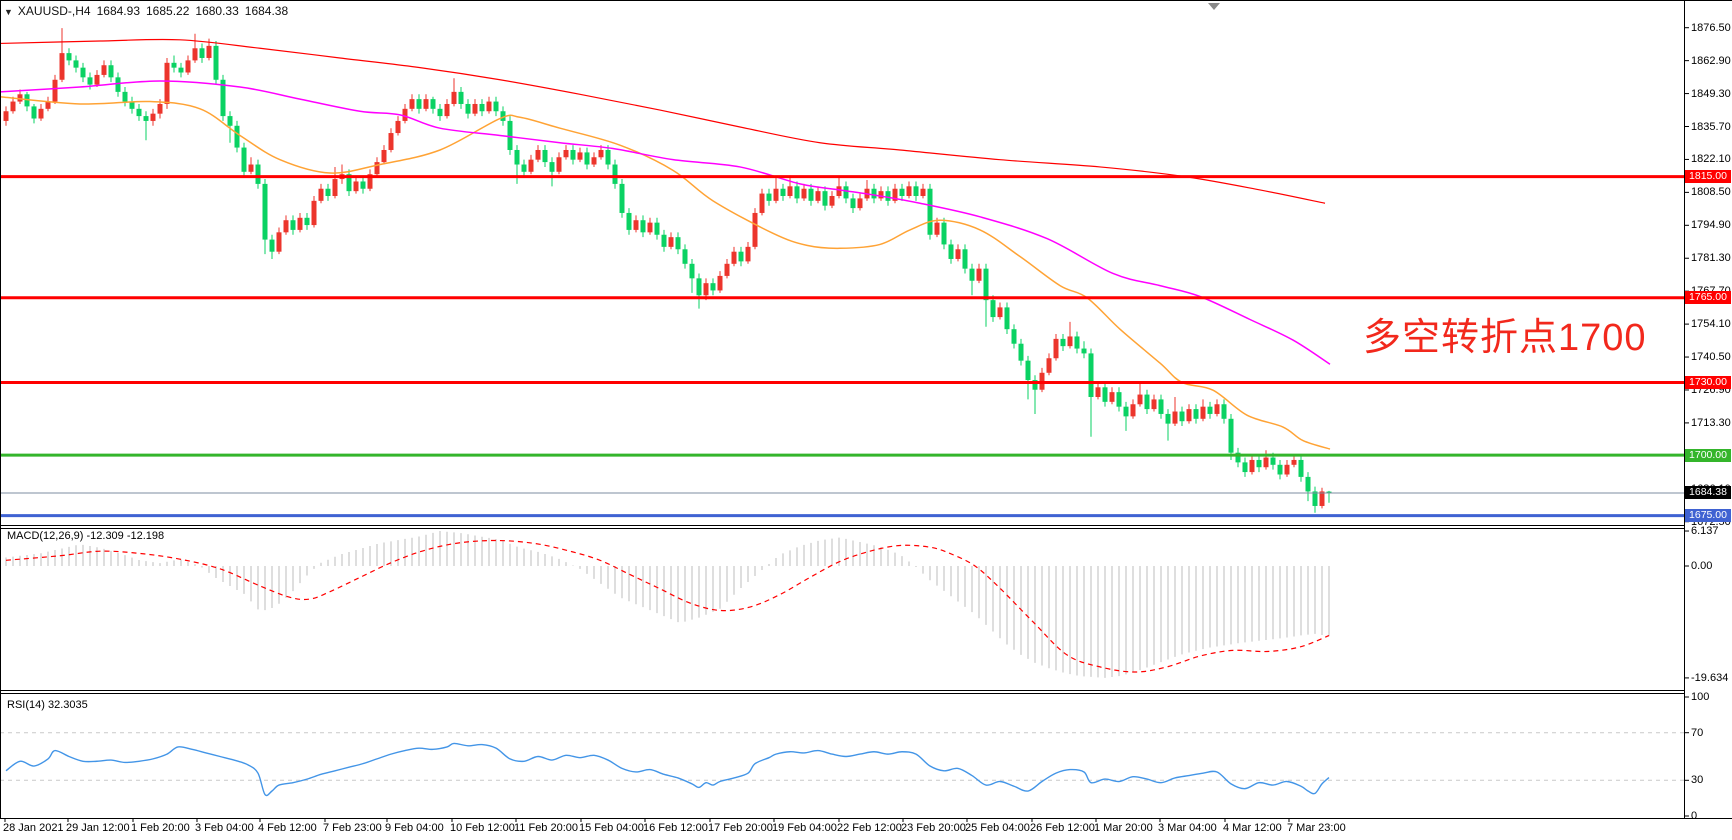  Describe the element at coordinates (611, 828) in the screenshot. I see `time-tick-label: 15 Feb 04:00` at that location.